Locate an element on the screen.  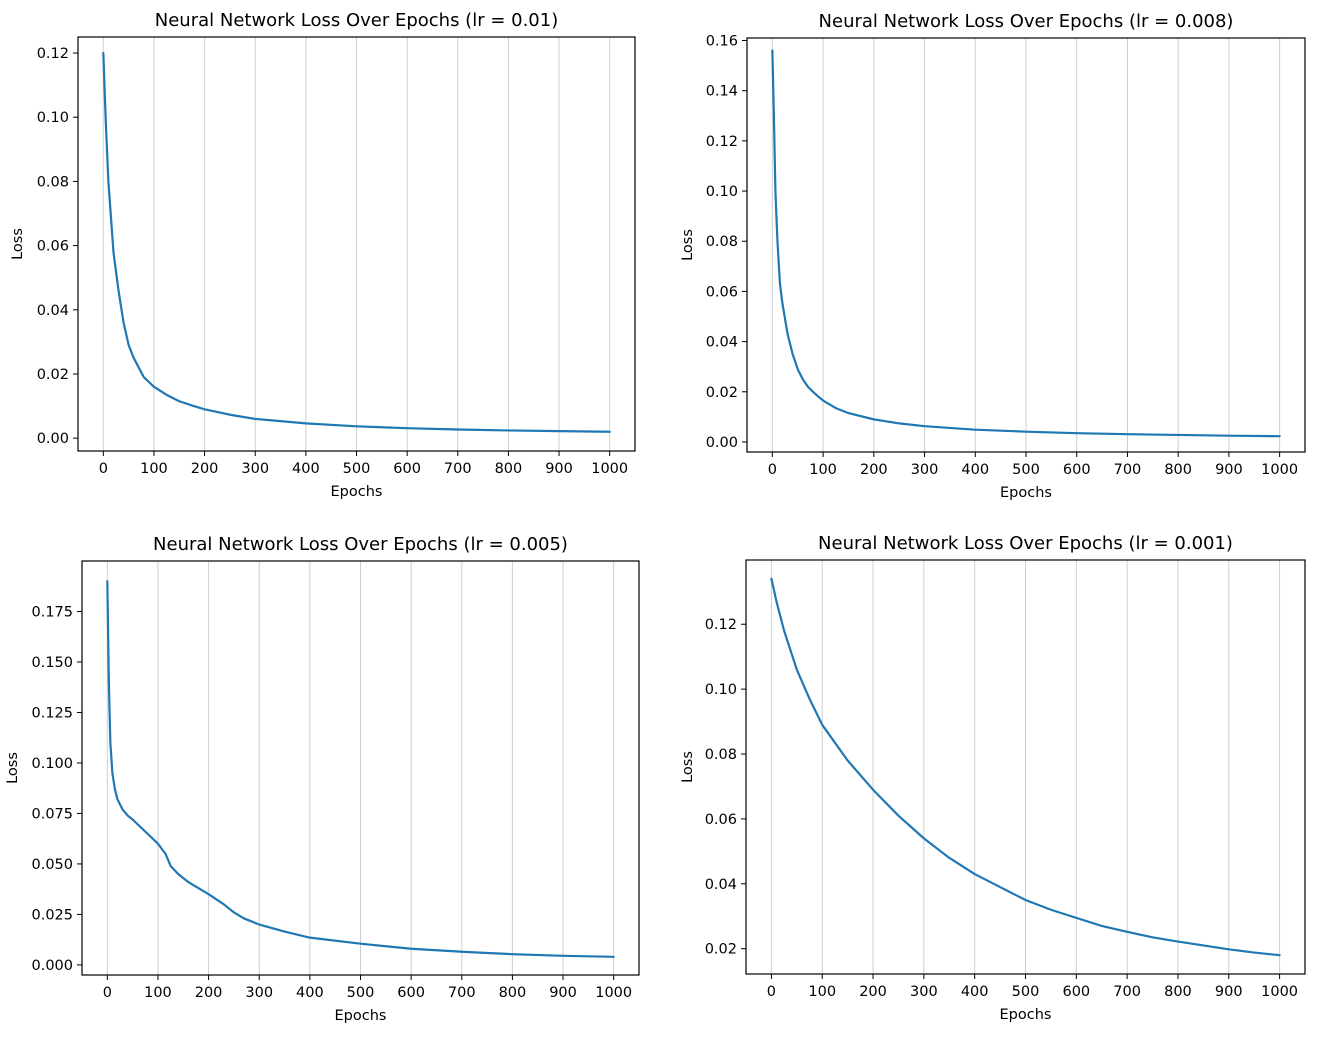
y-tick-label: 0.100 is located at coordinates (52, 764).